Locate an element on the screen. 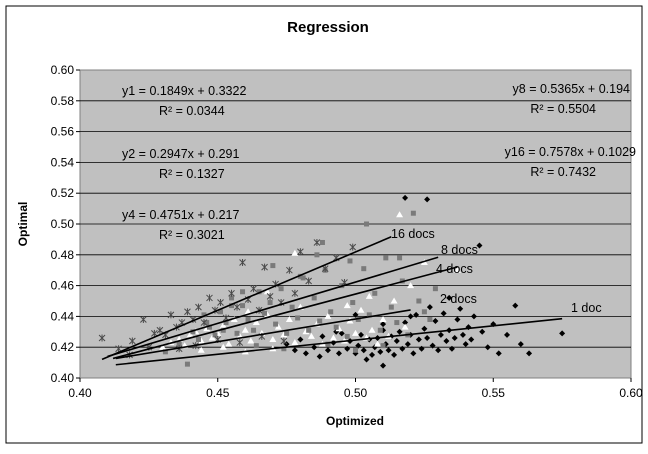 This screenshot has width=648, height=454. eq-y16: y16 = 0.7578x + 0.1029 is located at coordinates (570, 152).